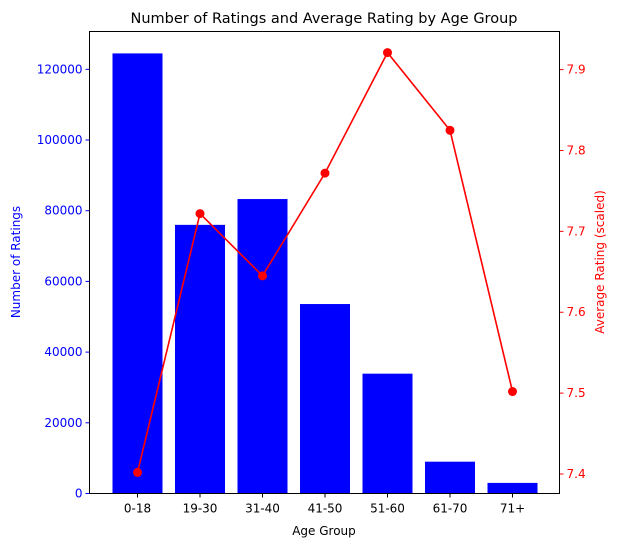 Image resolution: width=618 pixels, height=547 pixels. I want to click on left-tick-label: 120000, so click(60, 69).